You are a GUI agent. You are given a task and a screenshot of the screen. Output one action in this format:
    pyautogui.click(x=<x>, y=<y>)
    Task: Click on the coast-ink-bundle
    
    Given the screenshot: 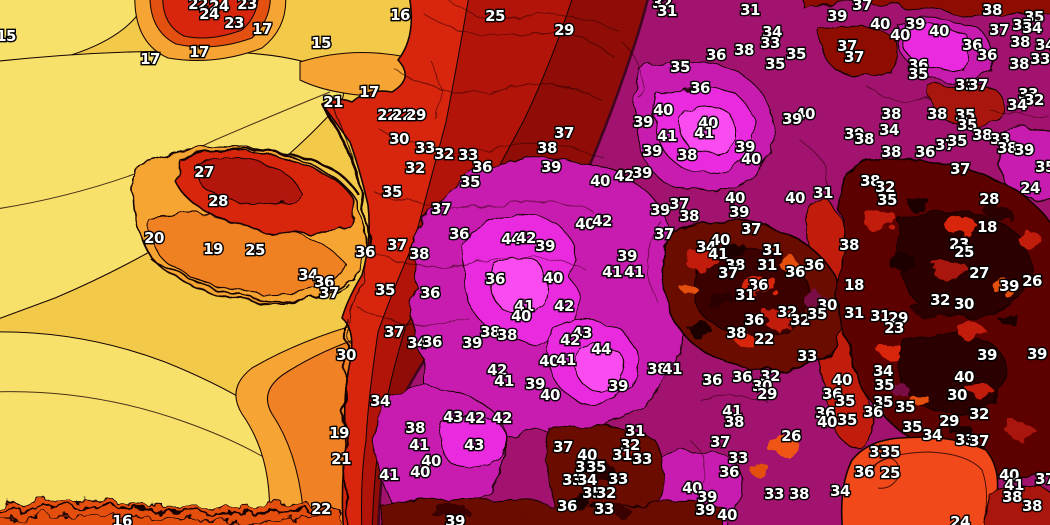 What is the action you would take?
    pyautogui.click(x=345, y=177)
    